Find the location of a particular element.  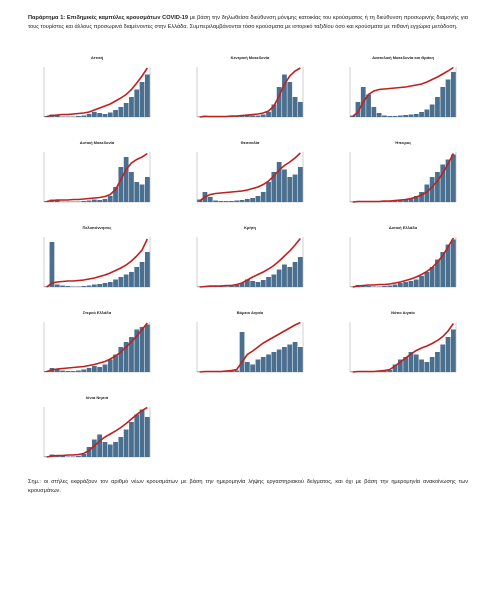

chart-title: Κρήτη is located at coordinates (250, 227).